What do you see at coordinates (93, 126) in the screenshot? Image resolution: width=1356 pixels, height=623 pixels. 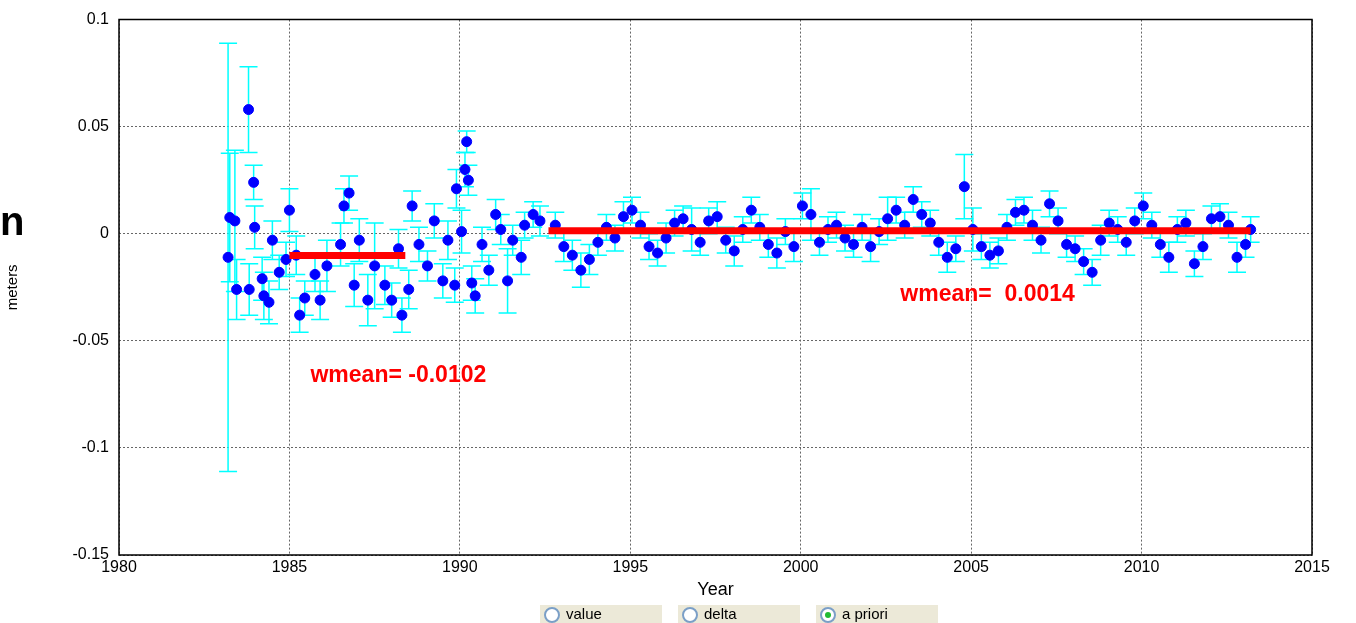 I see `y-tick-label: 0.05` at bounding box center [93, 126].